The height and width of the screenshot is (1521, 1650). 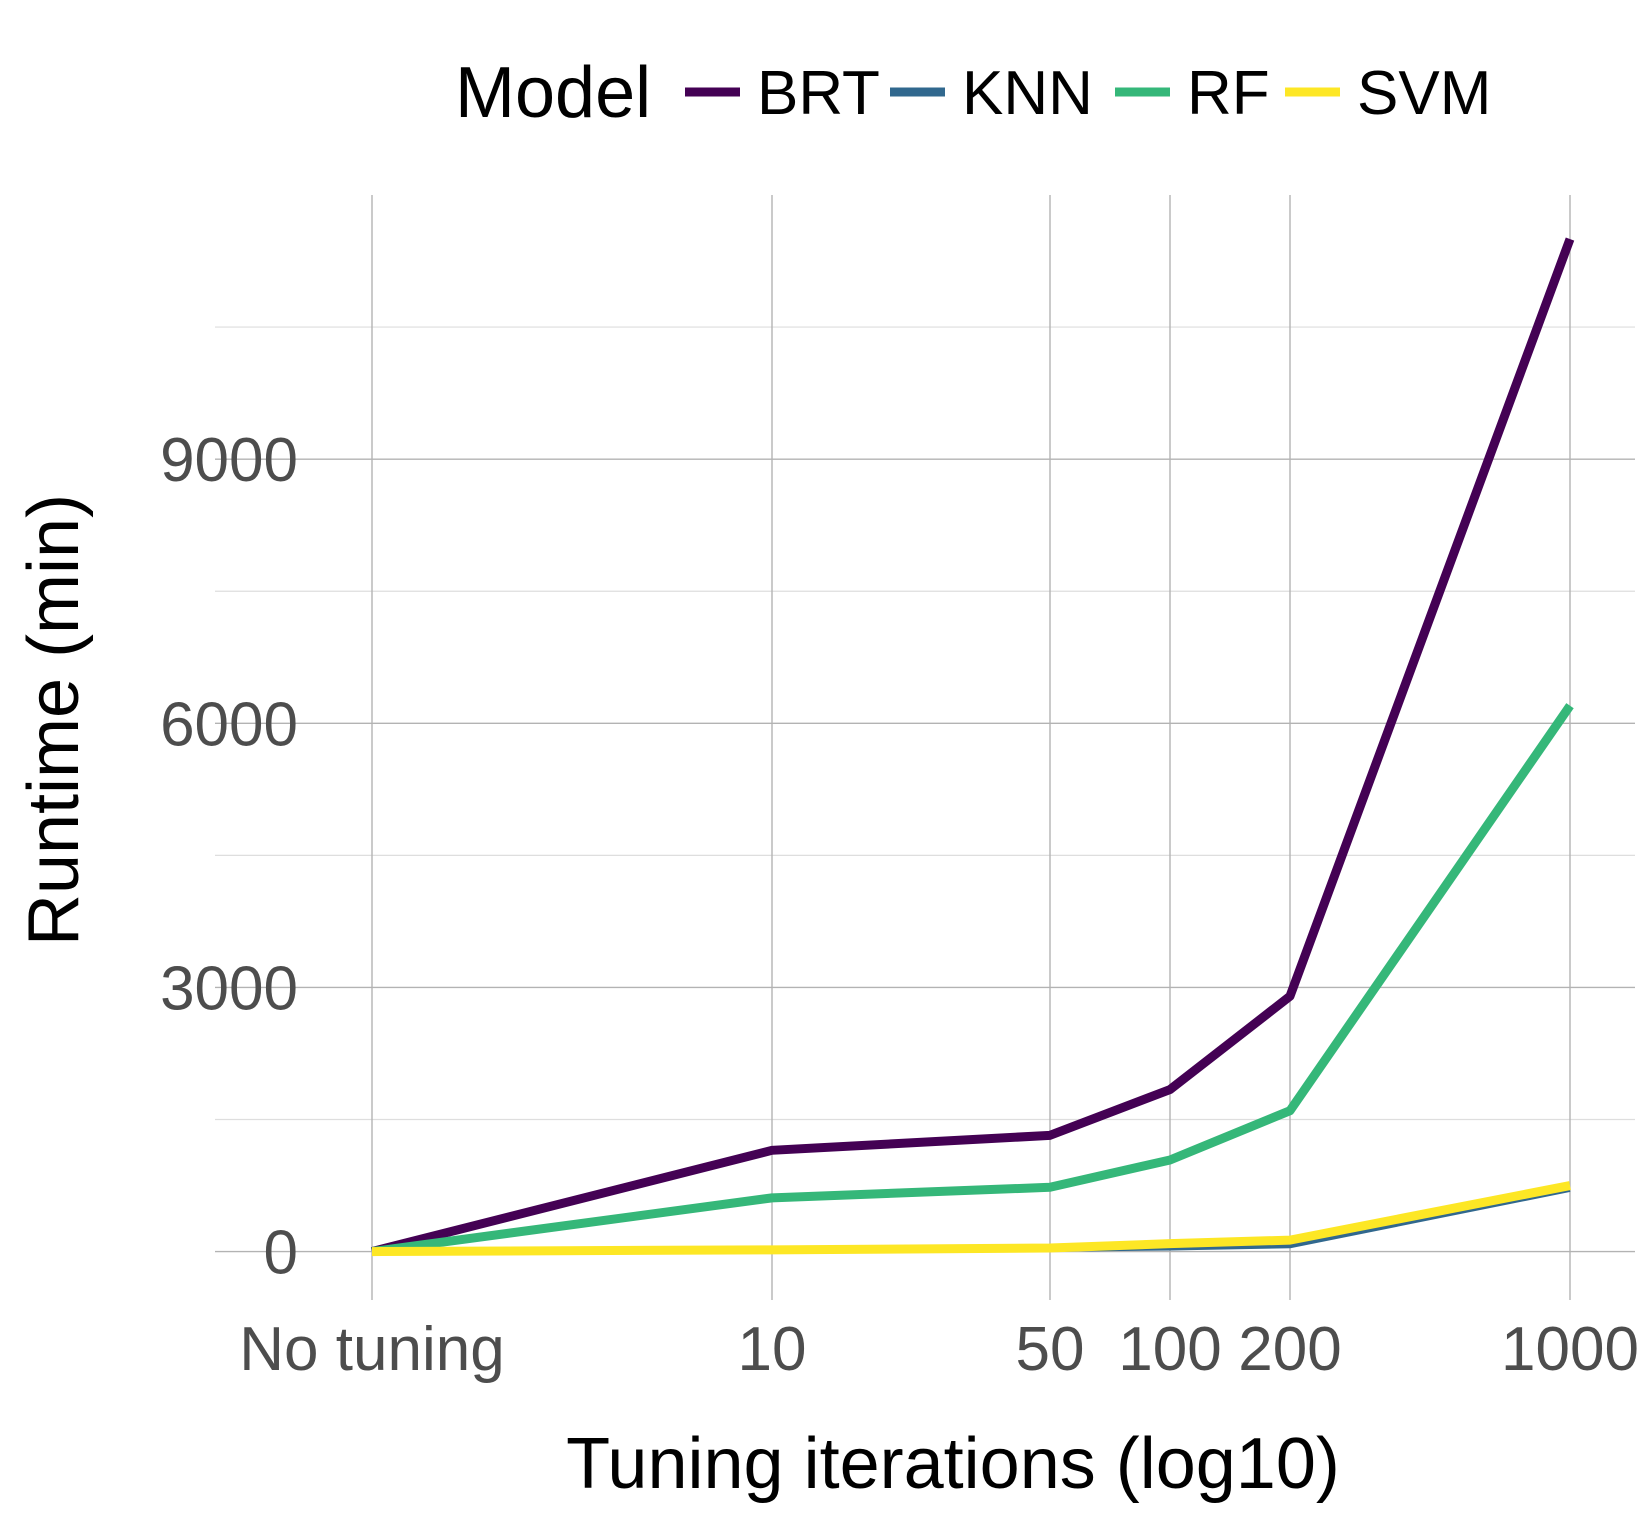 I want to click on x-tick-label: No tuning, so click(x=371, y=1349).